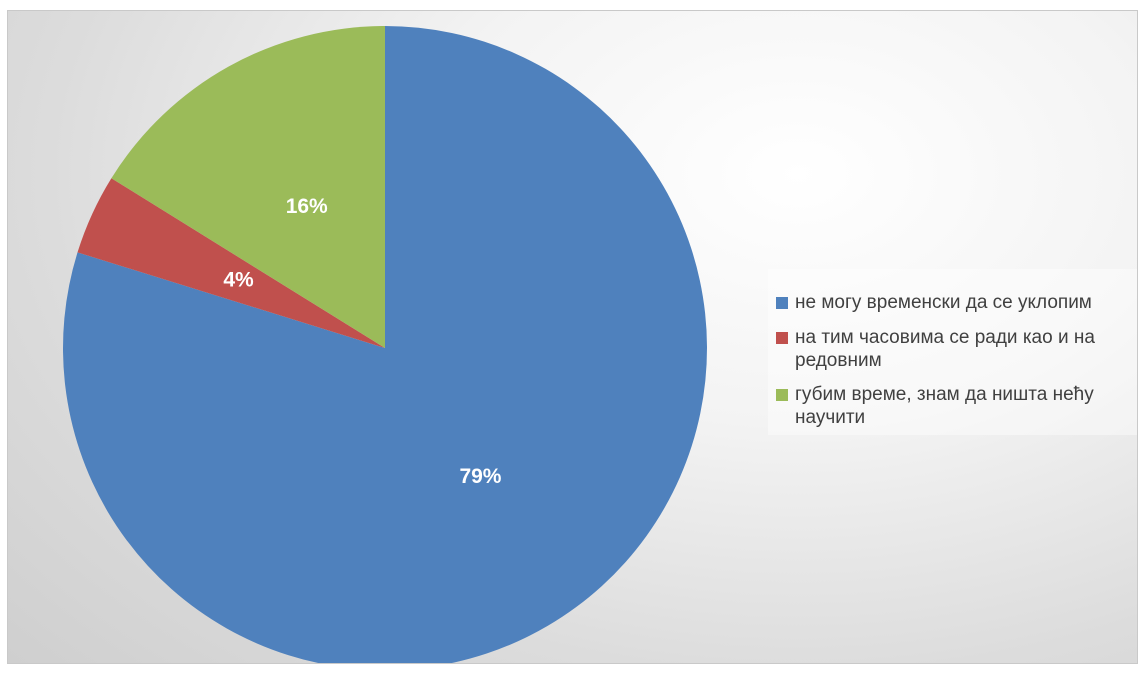 The width and height of the screenshot is (1145, 675). Describe the element at coordinates (944, 406) in the screenshot. I see `legend-label-3: губим време, знам да ништа нећу научити` at that location.